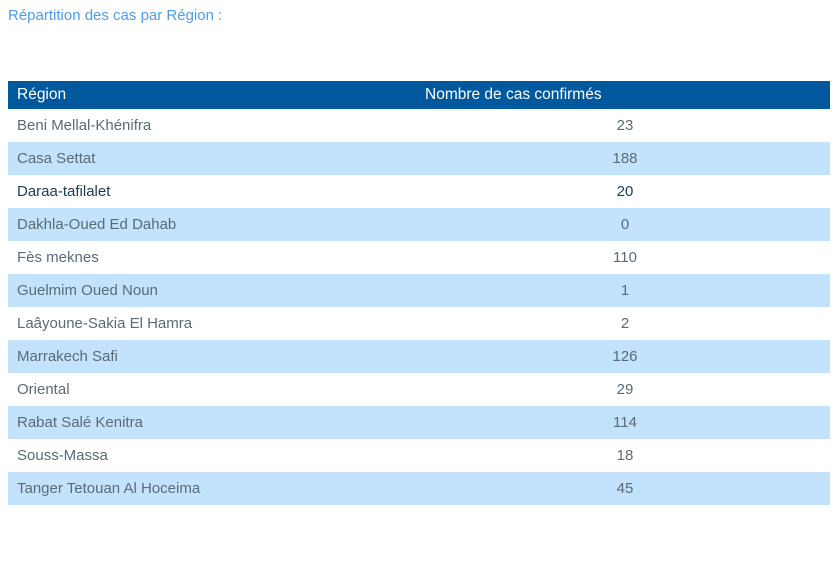 Image resolution: width=839 pixels, height=568 pixels. Describe the element at coordinates (419, 356) in the screenshot. I see `table-row: Marrakech Safi 126` at that location.